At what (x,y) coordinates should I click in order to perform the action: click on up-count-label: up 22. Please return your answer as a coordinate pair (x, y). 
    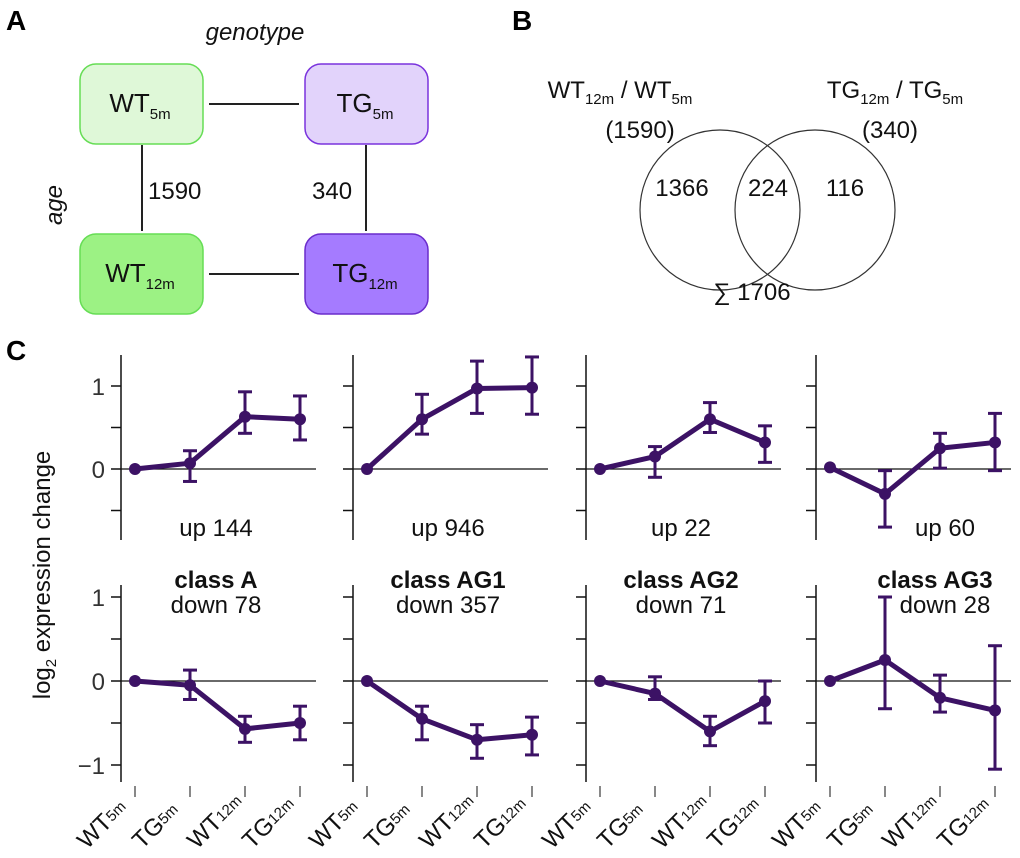
    Looking at the image, I should click on (681, 528).